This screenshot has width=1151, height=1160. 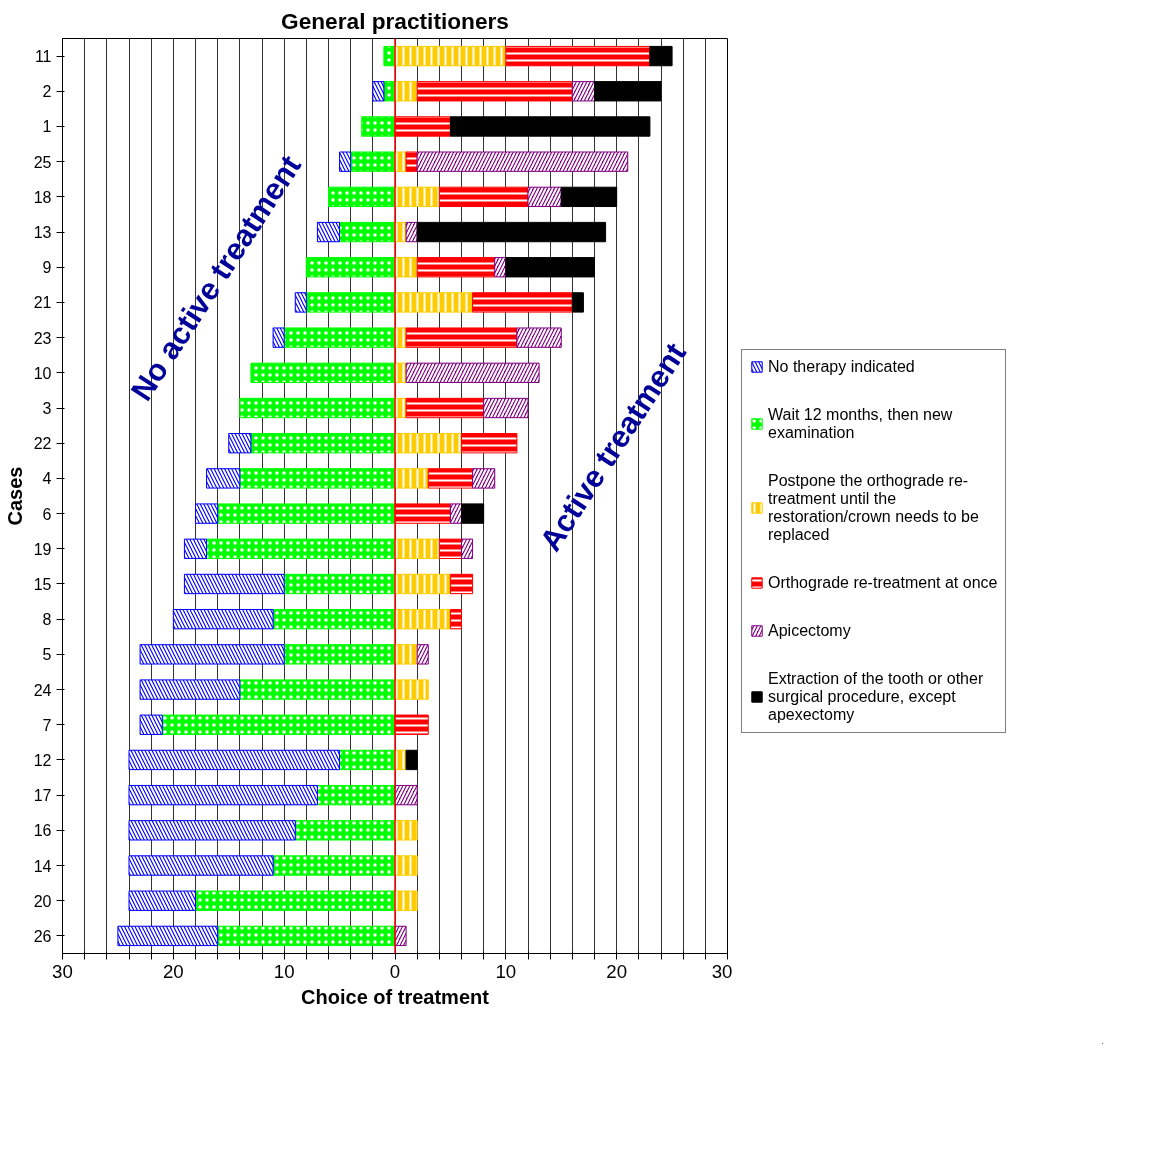 I want to click on y-tick-label: 21, so click(x=42, y=303).